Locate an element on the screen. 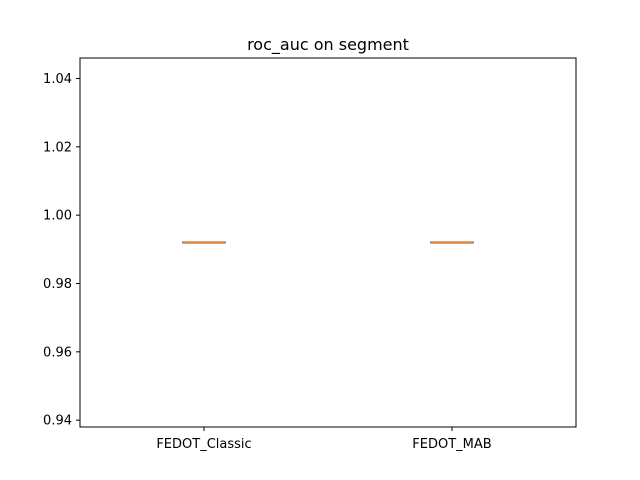  chart-title: roc_auc on segment is located at coordinates (328, 45).